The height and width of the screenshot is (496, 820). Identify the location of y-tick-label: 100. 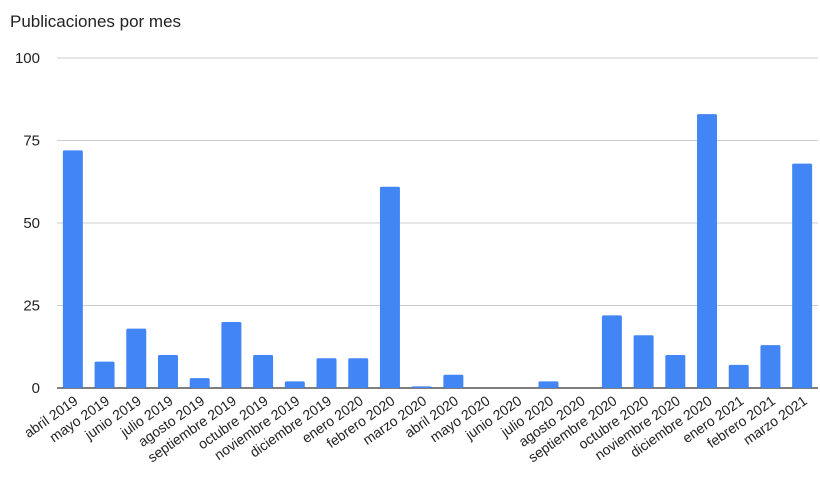
(27, 58).